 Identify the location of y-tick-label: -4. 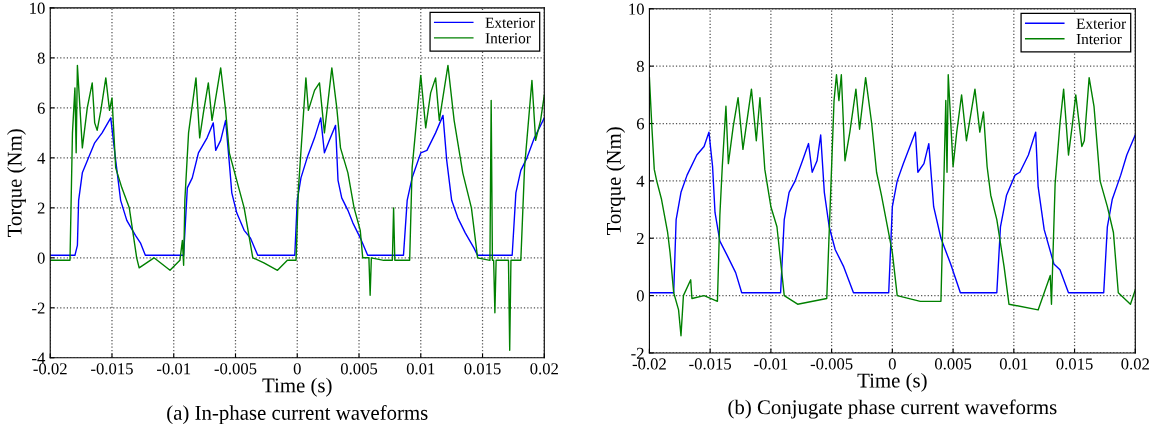
(39, 358).